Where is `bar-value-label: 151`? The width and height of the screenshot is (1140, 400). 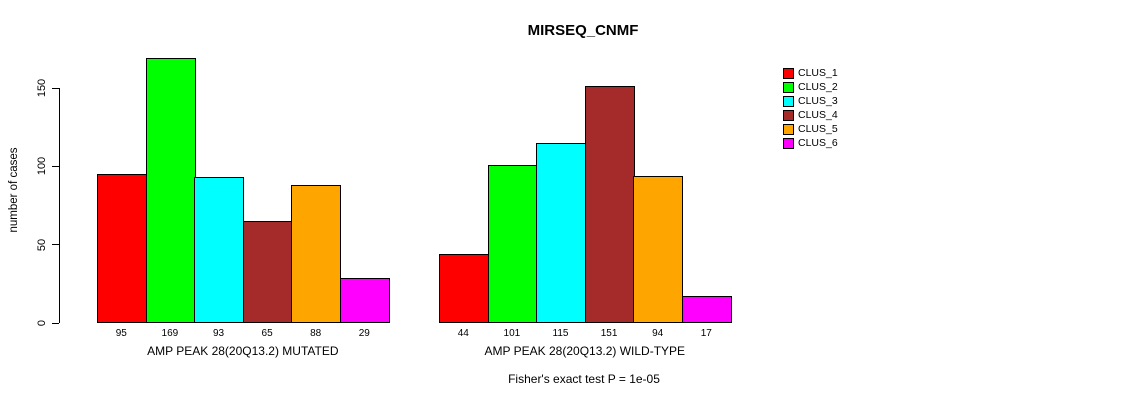
bar-value-label: 151 is located at coordinates (609, 333).